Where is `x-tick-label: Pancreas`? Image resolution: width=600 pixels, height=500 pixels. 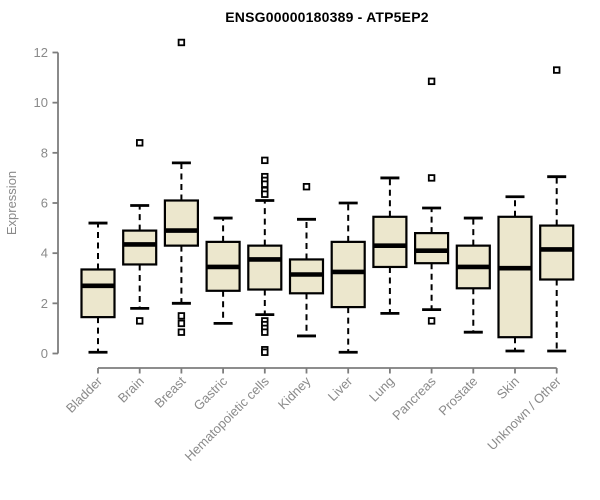 x-tick-label: Pancreas is located at coordinates (414, 398).